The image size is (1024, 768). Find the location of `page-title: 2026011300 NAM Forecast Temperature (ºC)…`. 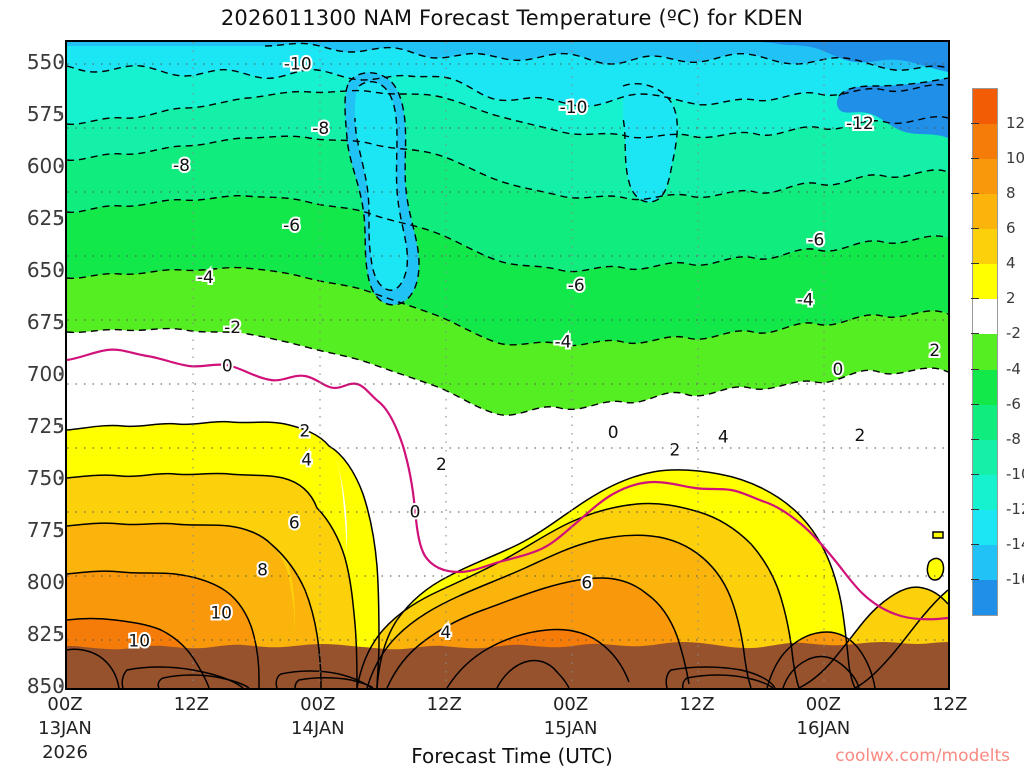

page-title: 2026011300 NAM Forecast Temperature (ºC)… is located at coordinates (512, 18).